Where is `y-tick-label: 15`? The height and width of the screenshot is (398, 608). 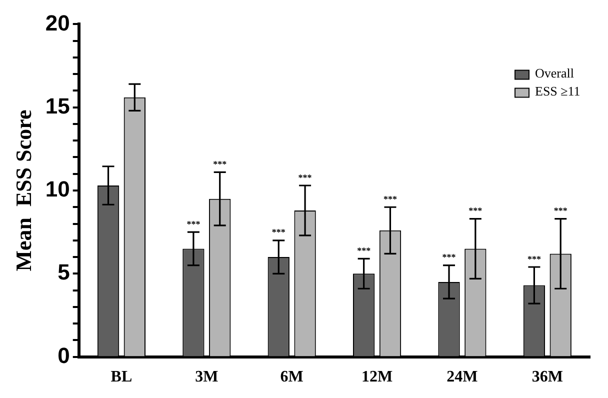
y-tick-label: 15 is located at coordinates (57, 105).